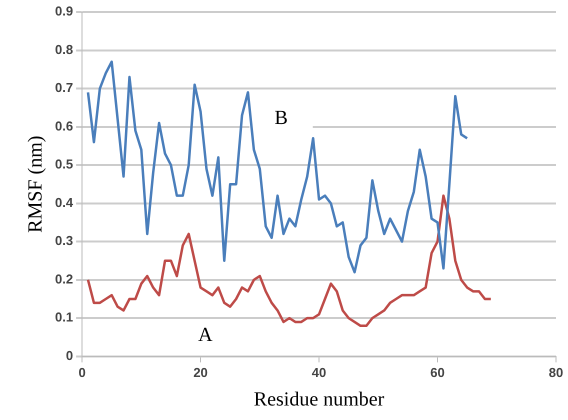  What do you see at coordinates (319, 399) in the screenshot?
I see `x-axis-title: Residue number` at bounding box center [319, 399].